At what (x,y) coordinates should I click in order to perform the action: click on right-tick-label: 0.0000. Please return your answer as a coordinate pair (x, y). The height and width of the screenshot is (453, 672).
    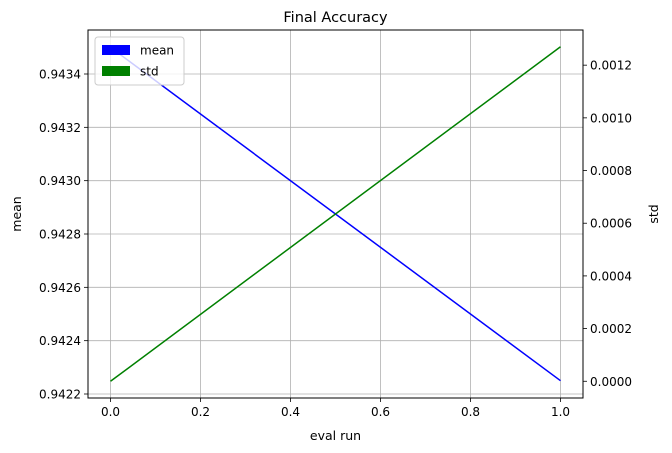
    Looking at the image, I should click on (611, 382).